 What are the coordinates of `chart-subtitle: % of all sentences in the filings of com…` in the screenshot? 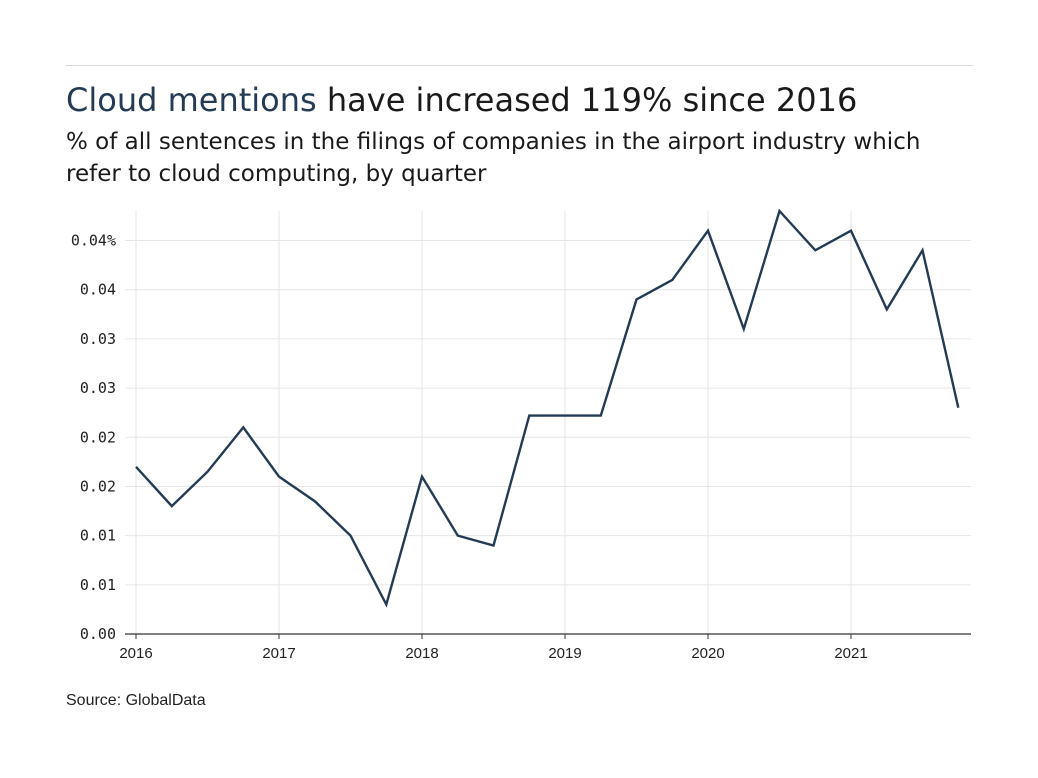 It's located at (493, 158).